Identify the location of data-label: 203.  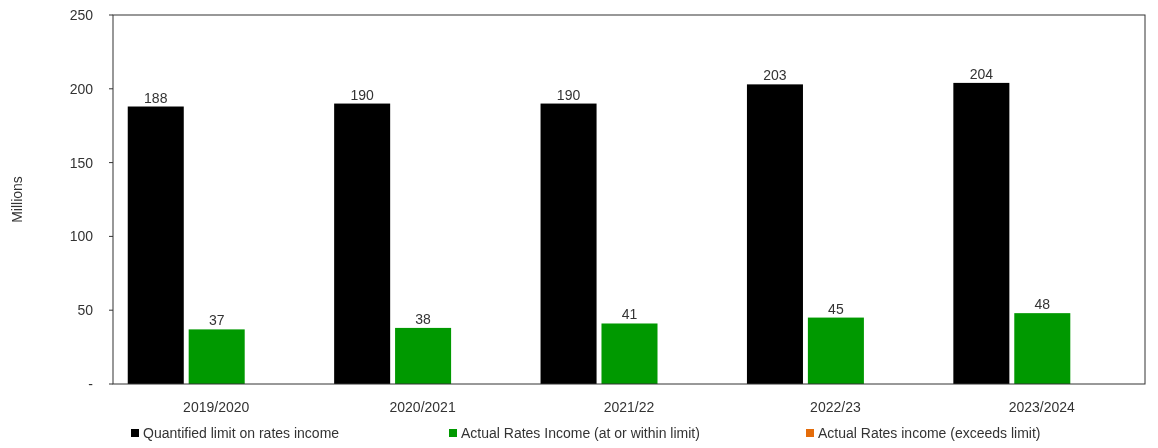
(775, 75).